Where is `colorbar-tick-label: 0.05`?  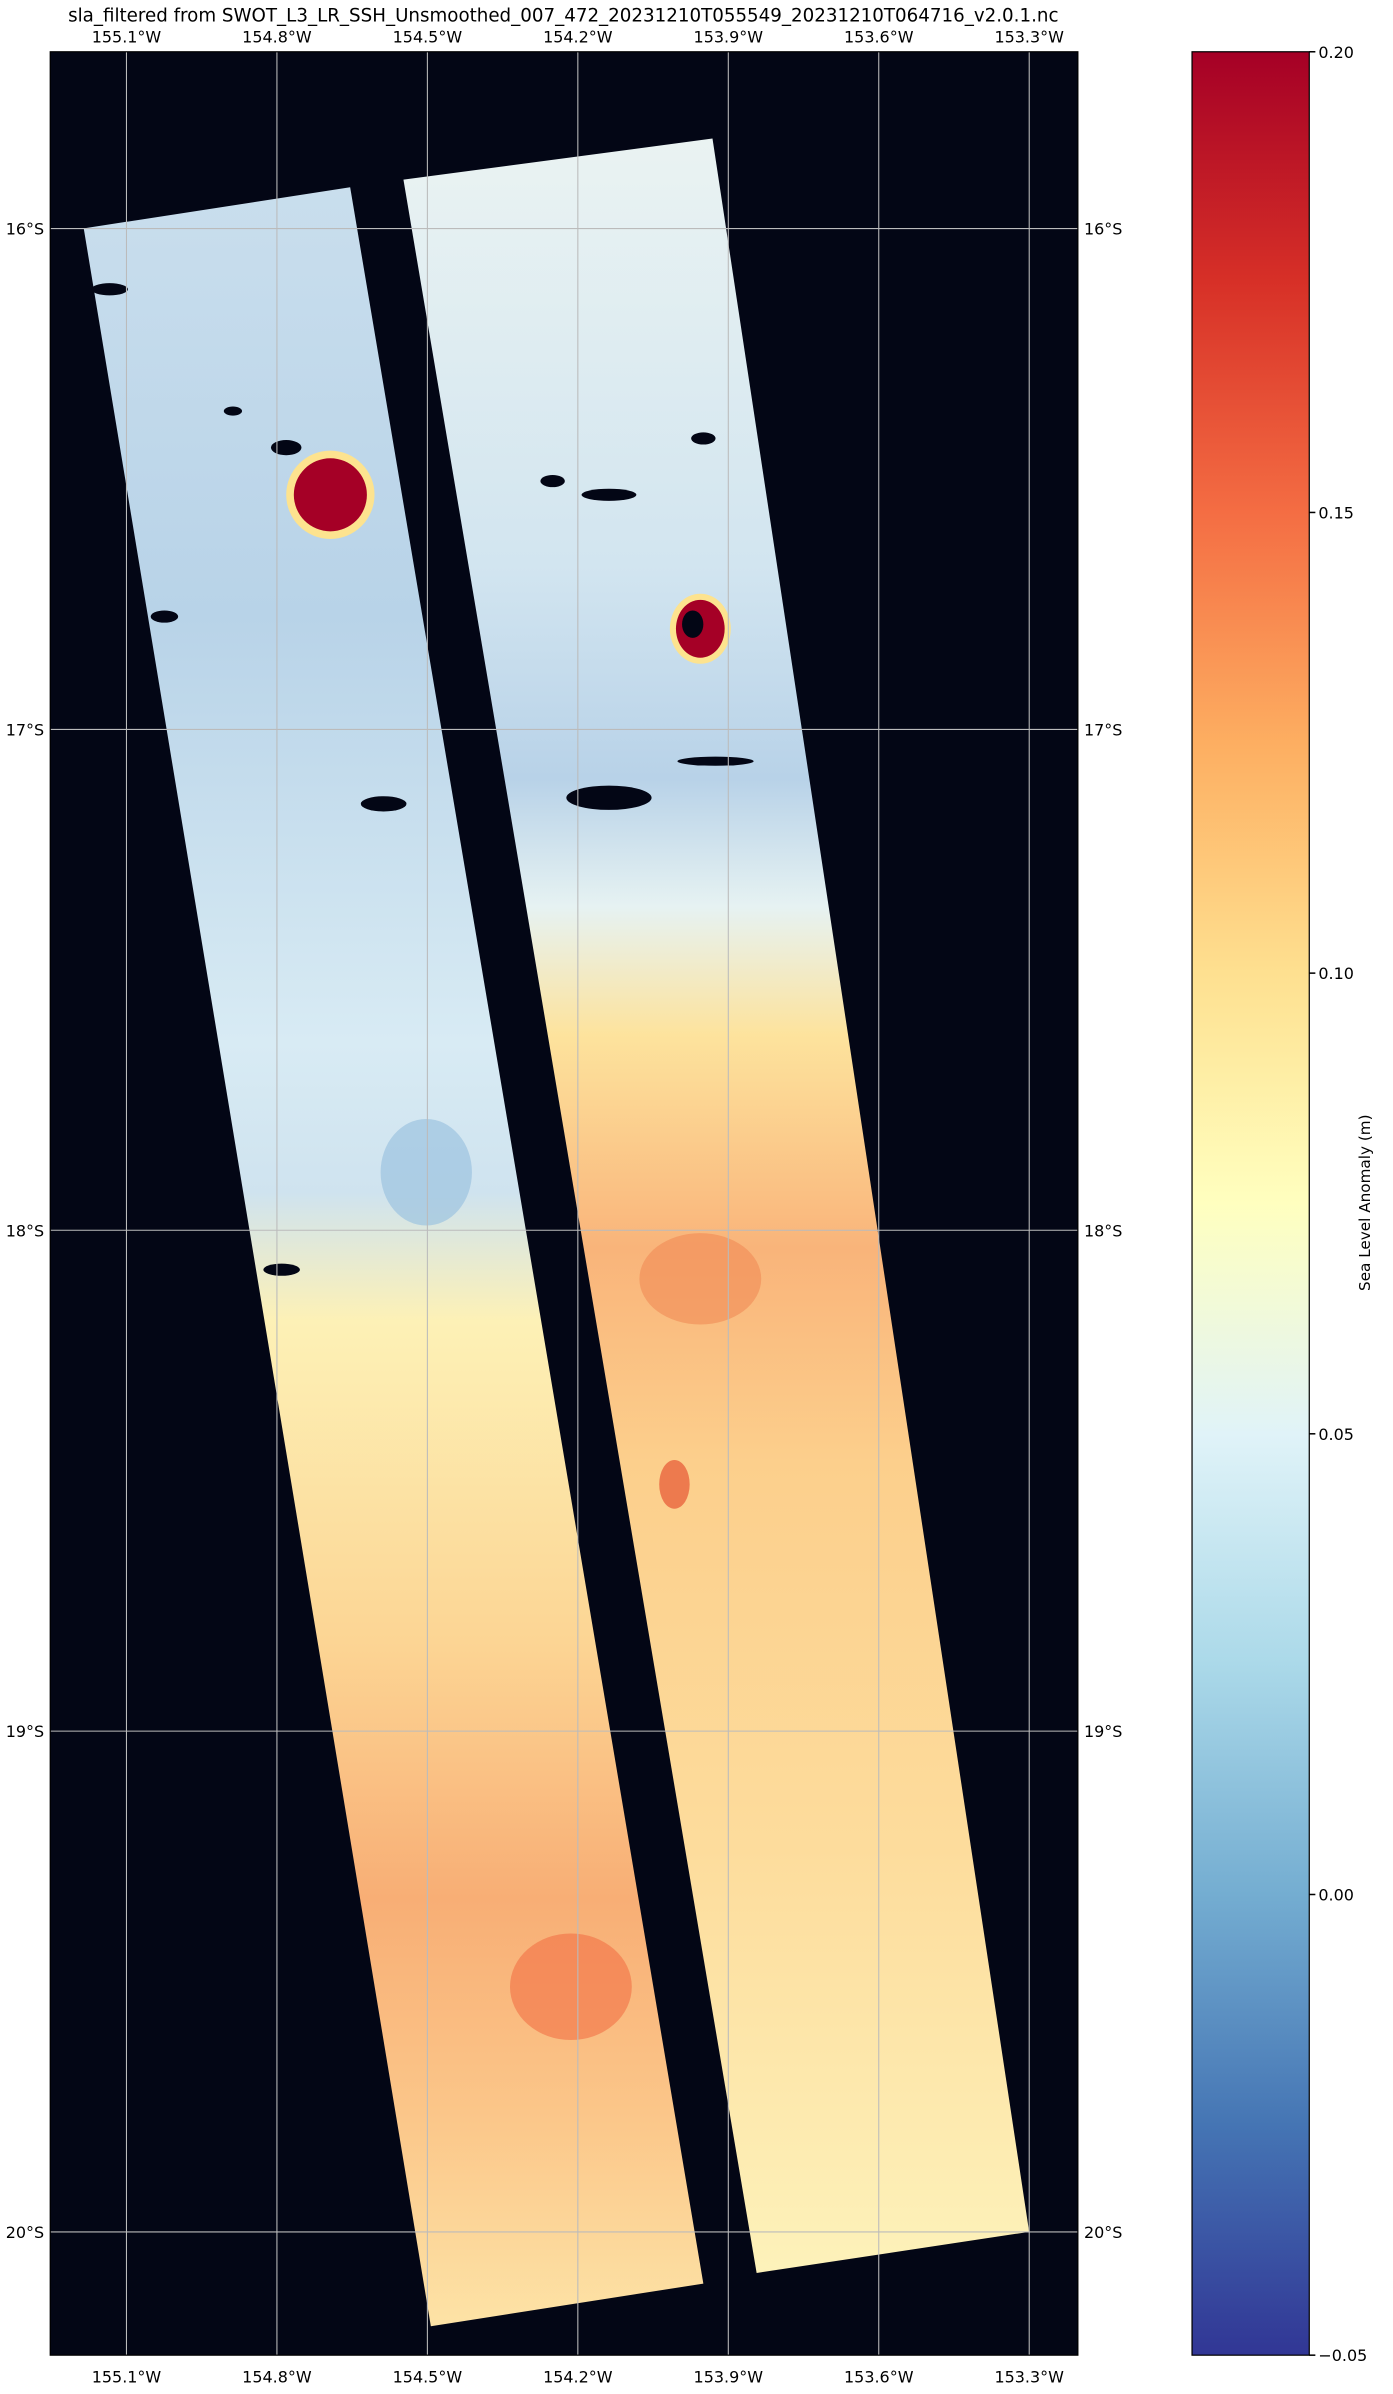 colorbar-tick-label: 0.05 is located at coordinates (1336, 1434).